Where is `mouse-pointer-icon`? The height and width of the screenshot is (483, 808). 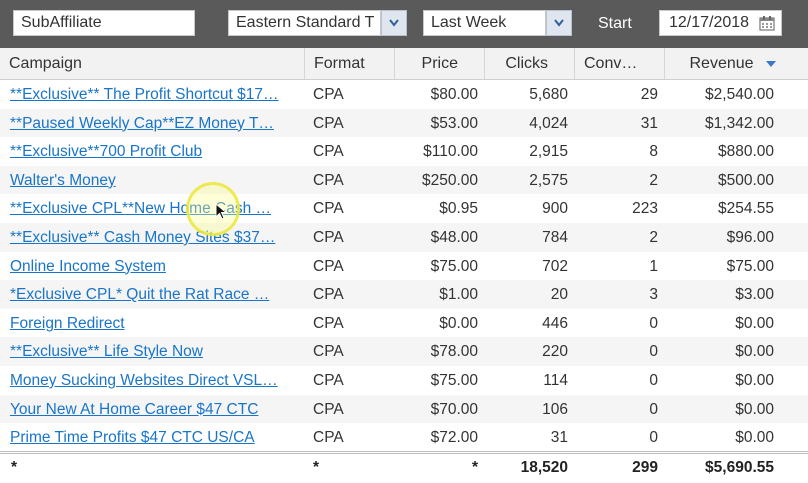
mouse-pointer-icon is located at coordinates (221, 211).